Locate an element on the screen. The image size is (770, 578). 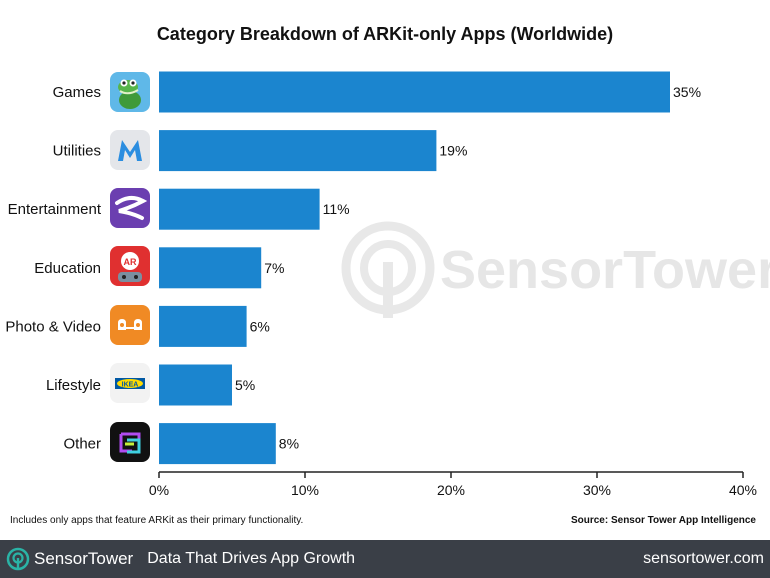
category-label-photo-video: Photo & Video is located at coordinates (53, 326).